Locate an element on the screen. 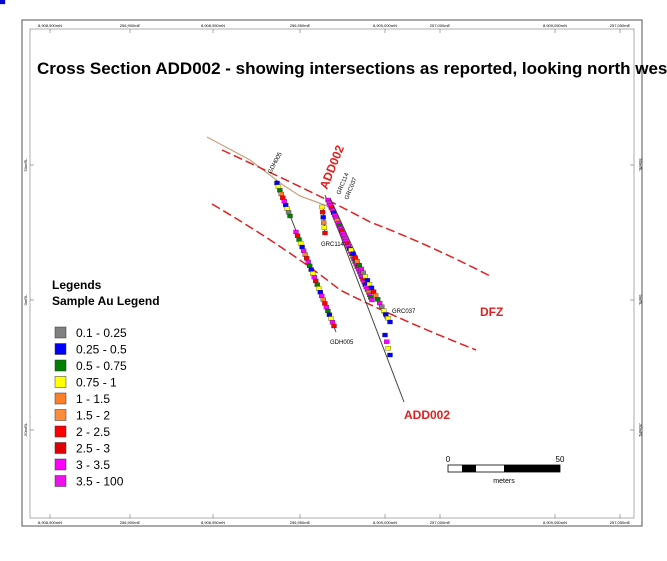 Image resolution: width=667 pixels, height=561 pixels. frame-label: 8,909,000mN is located at coordinates (385, 522).